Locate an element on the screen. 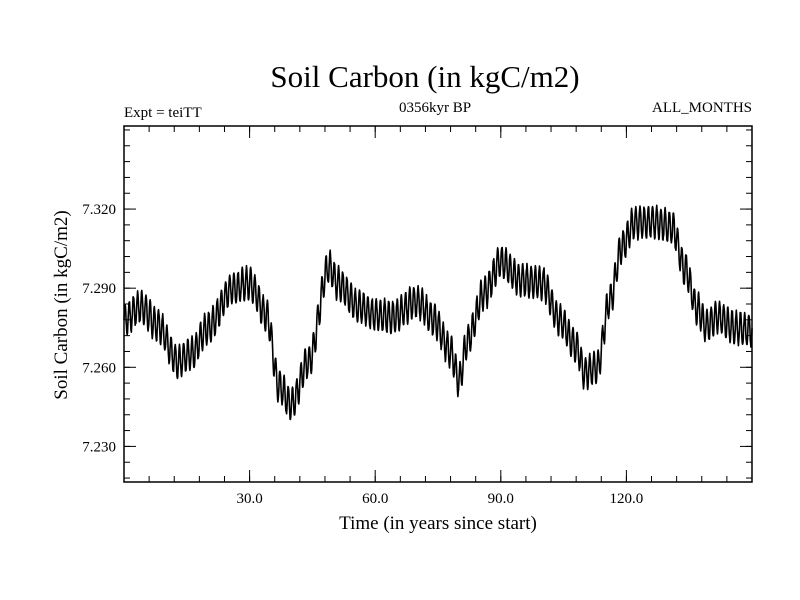 This screenshot has width=800, height=600. chart-title: Soil Carbon (in kgC/m2) is located at coordinates (424, 76).